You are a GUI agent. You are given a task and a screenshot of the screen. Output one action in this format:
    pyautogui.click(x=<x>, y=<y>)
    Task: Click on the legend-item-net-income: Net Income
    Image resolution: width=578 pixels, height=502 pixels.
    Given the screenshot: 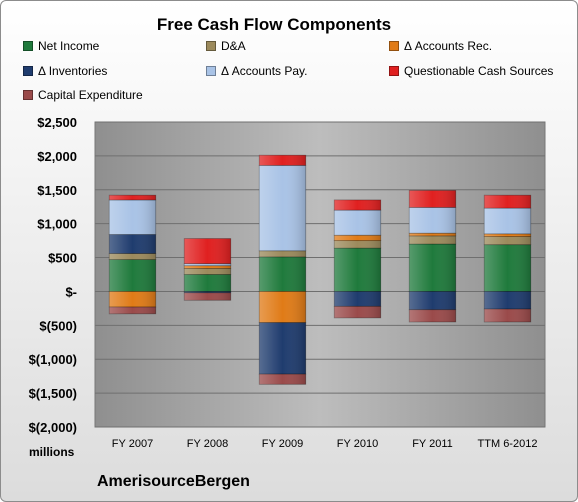 What is the action you would take?
    pyautogui.click(x=61, y=46)
    